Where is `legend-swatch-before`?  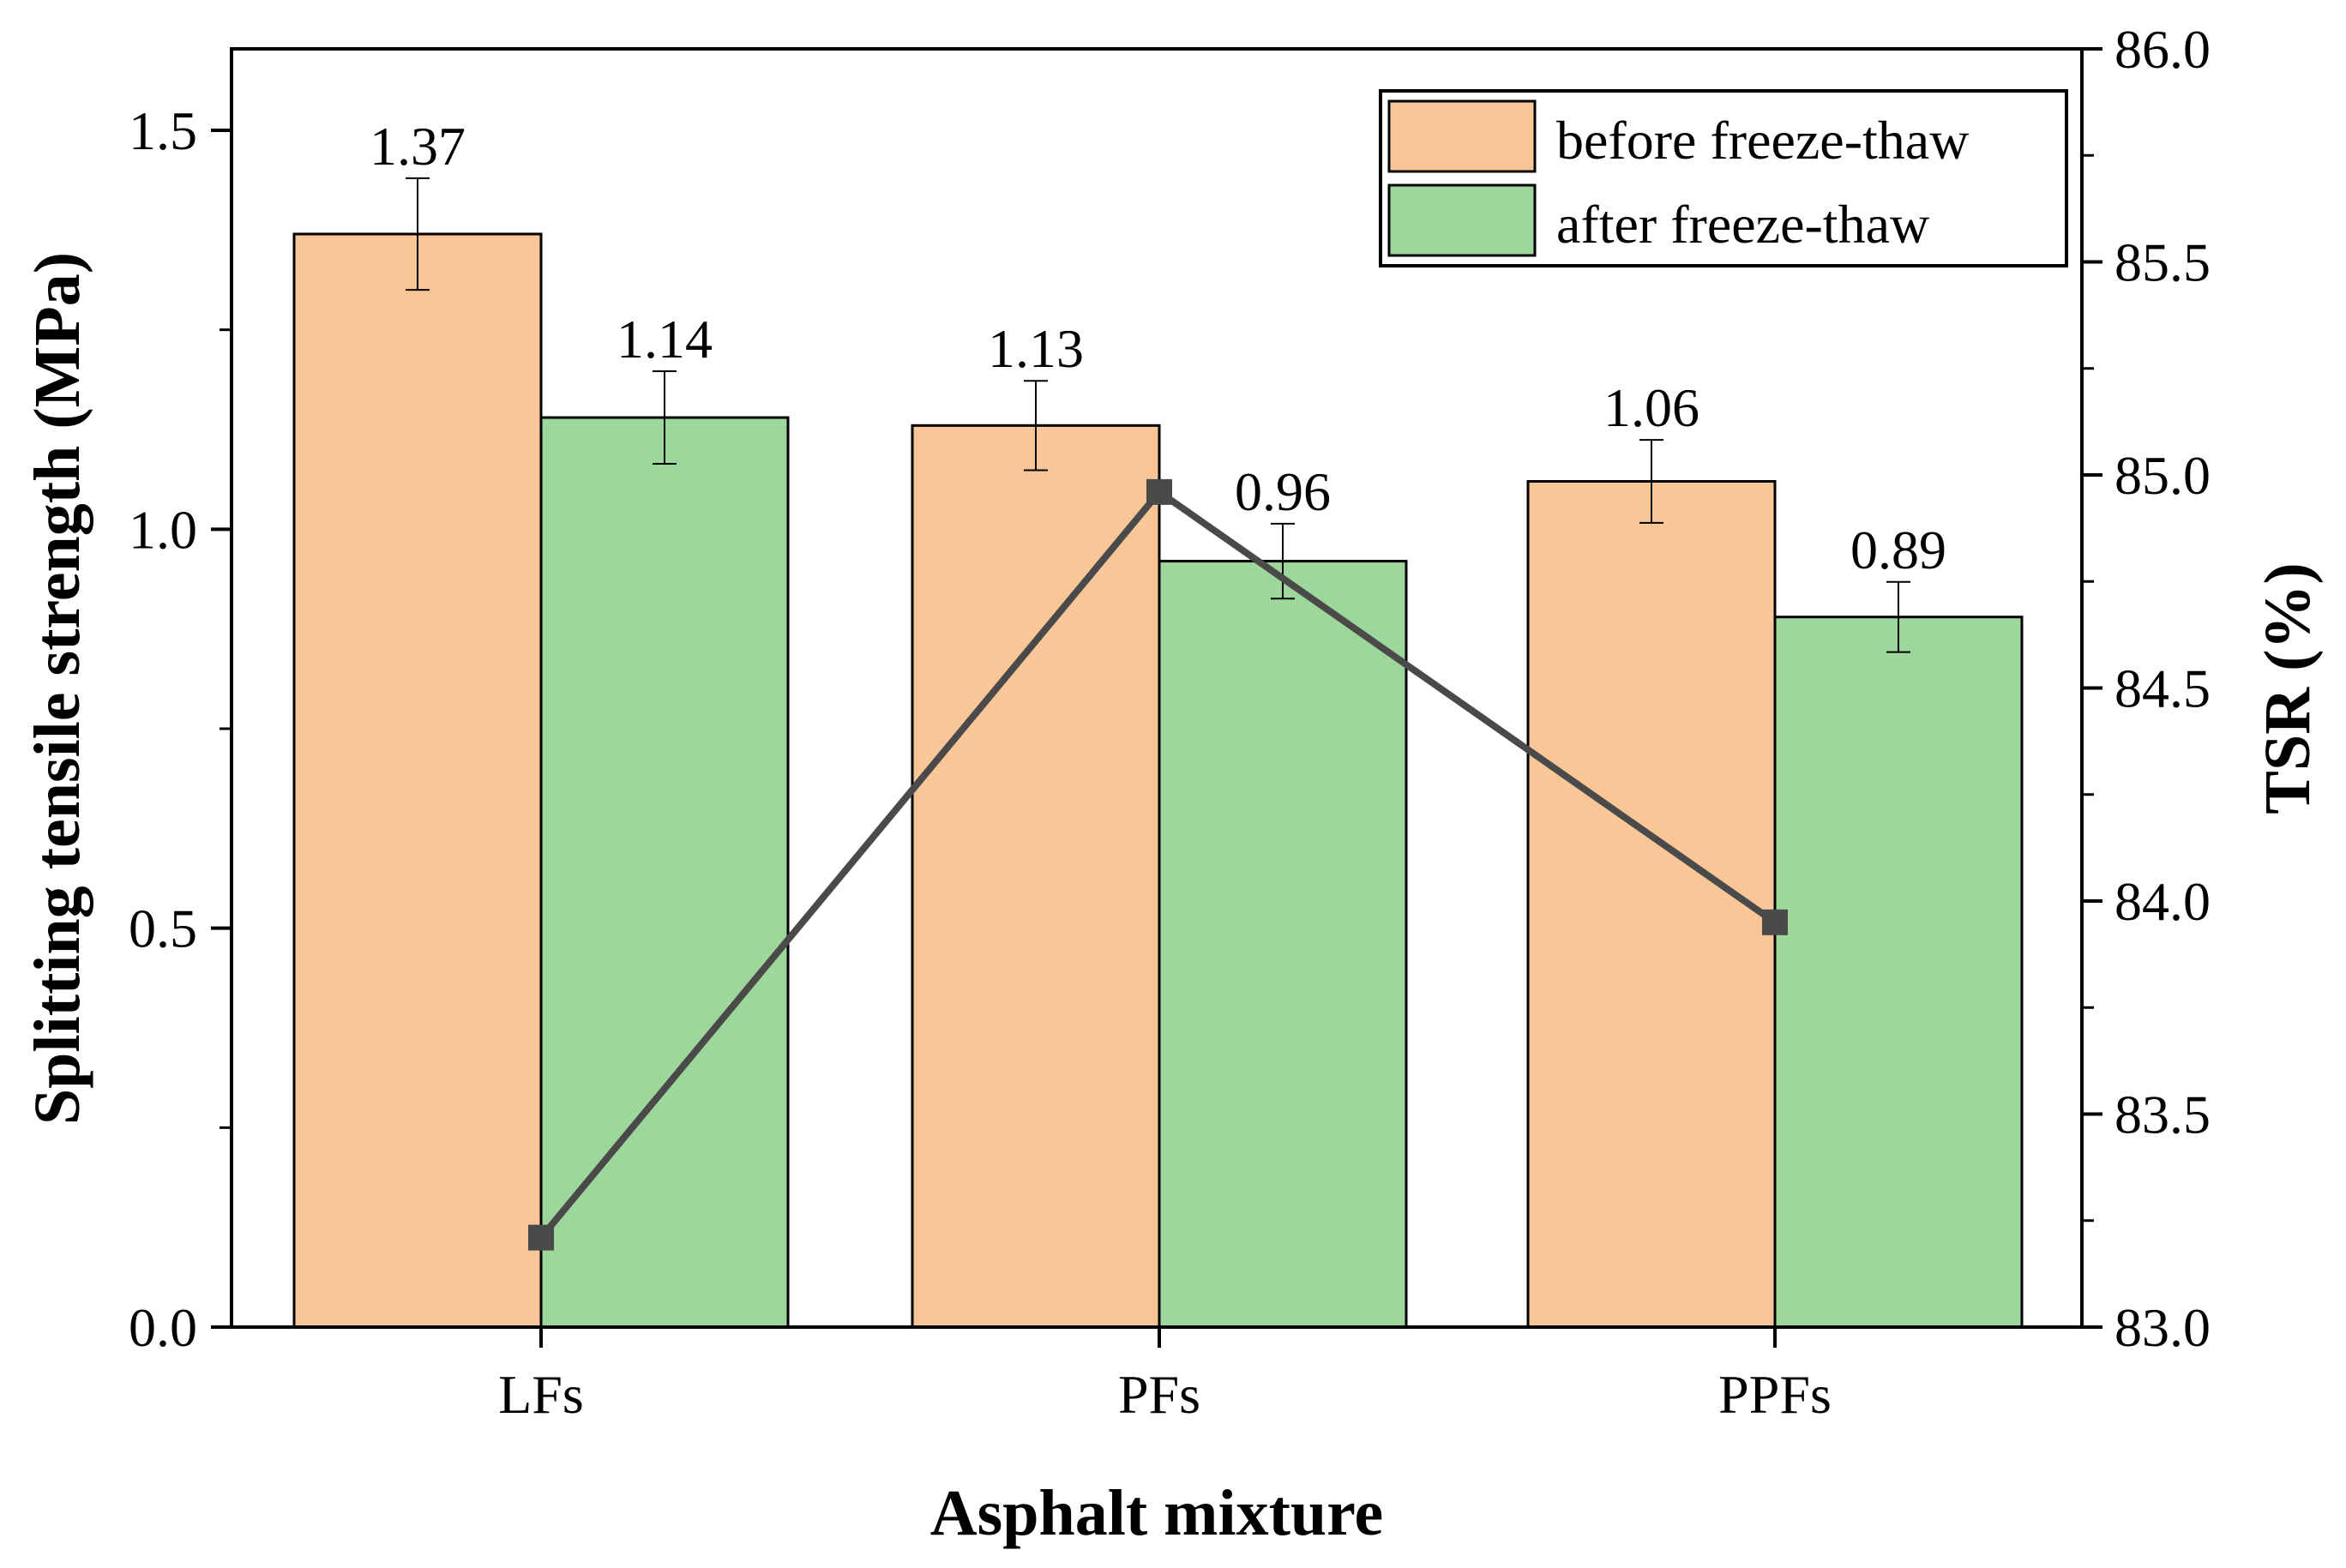
legend-swatch-before is located at coordinates (1462, 136).